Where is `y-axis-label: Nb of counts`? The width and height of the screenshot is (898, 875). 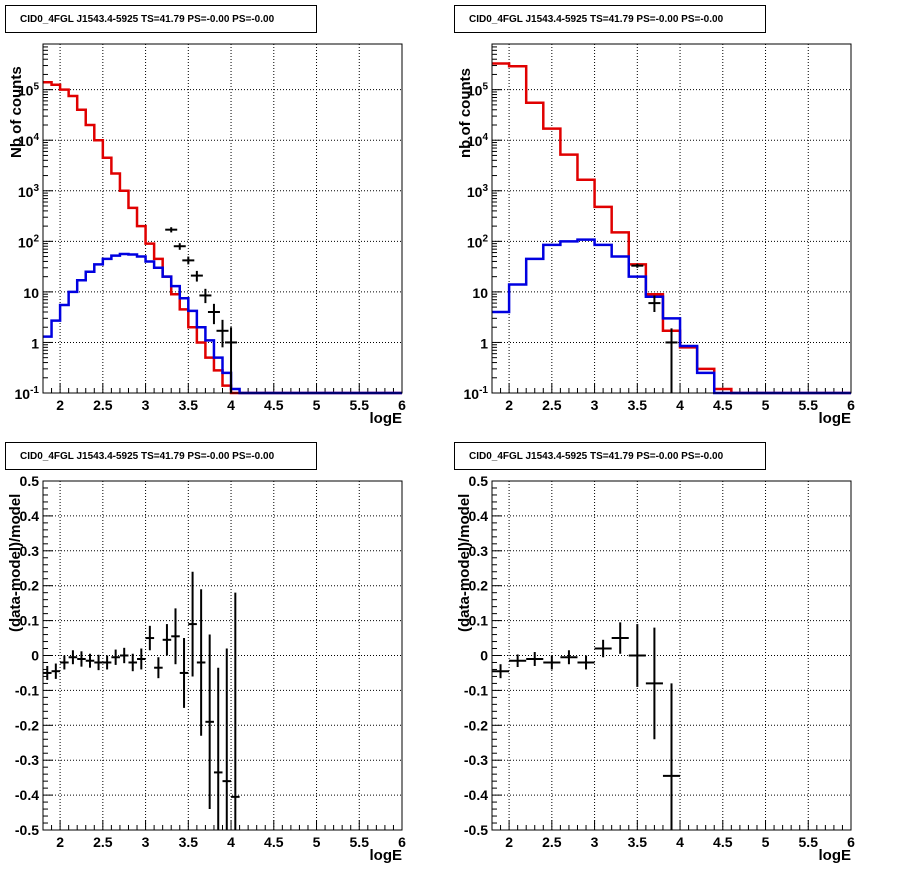 y-axis-label: Nb of counts is located at coordinates (16, 112).